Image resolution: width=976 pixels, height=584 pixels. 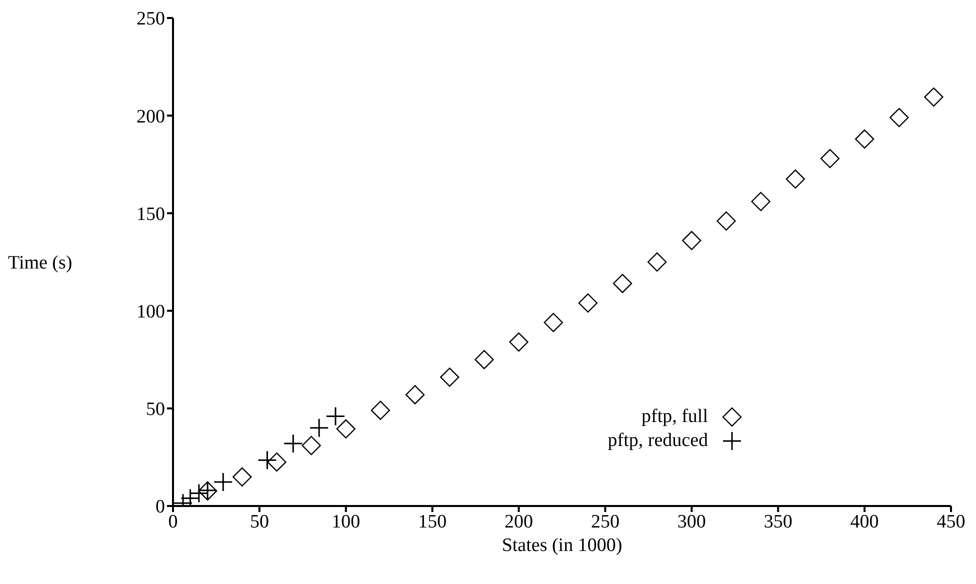 What do you see at coordinates (519, 521) in the screenshot?
I see `x-tick-label: 200` at bounding box center [519, 521].